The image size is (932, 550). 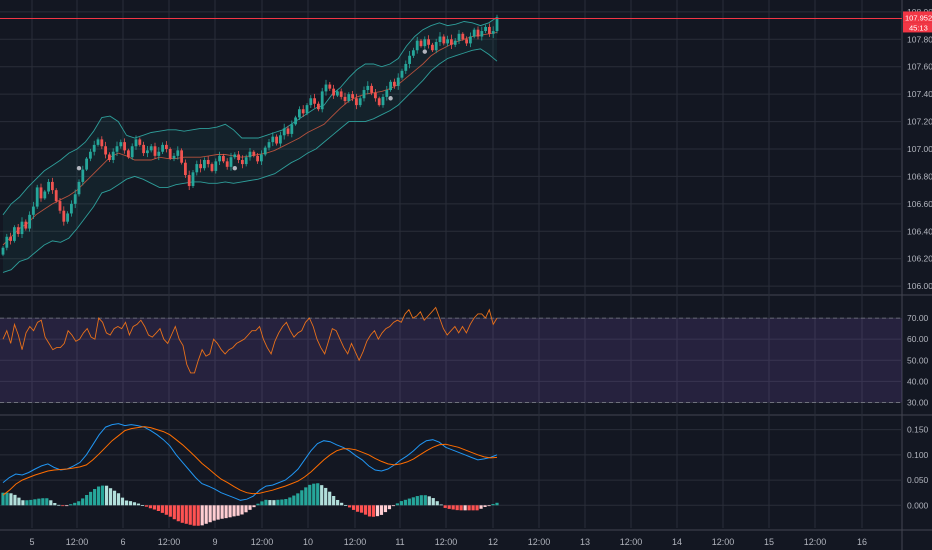 I want to click on price-tick-label: 106.200, so click(x=919, y=259).